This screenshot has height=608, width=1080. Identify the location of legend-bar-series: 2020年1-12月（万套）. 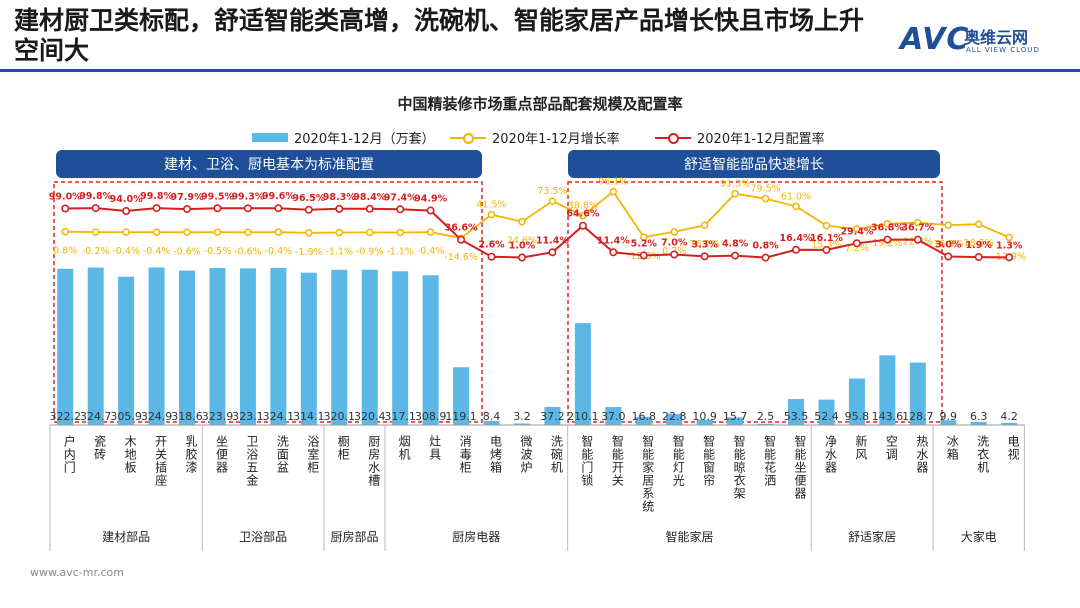
(343, 137).